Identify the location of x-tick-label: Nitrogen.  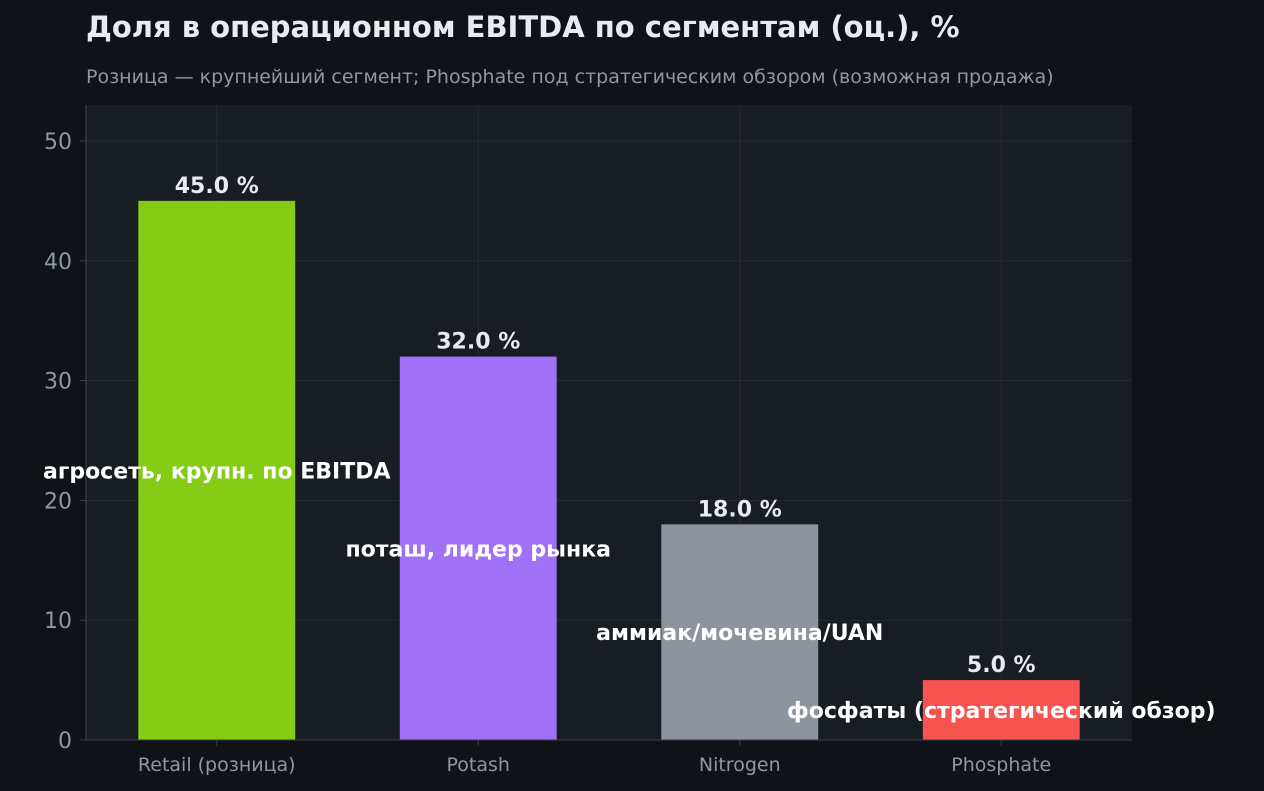
(740, 765).